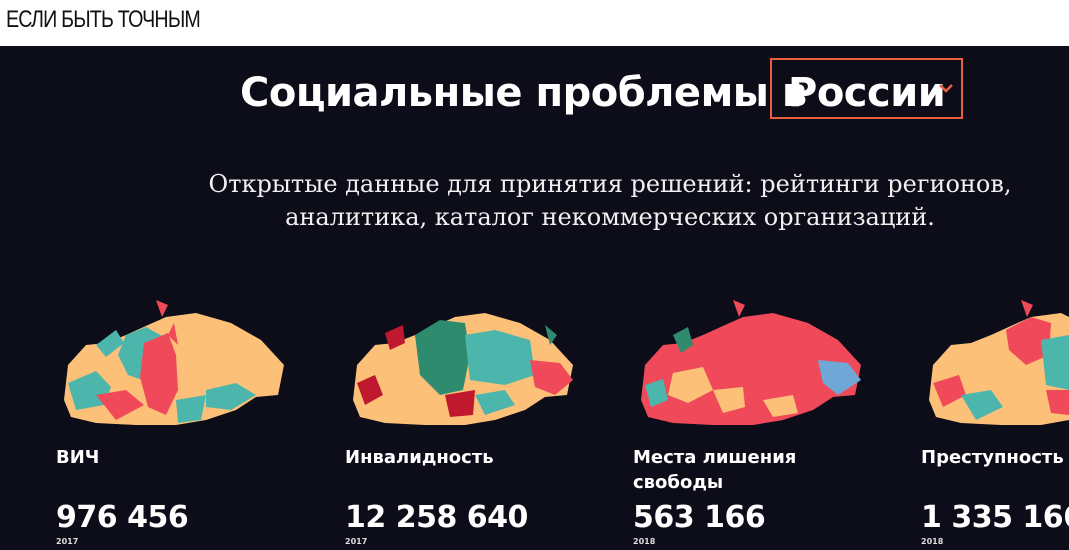 Image resolution: width=1069 pixels, height=550 pixels. I want to click on stat-card-value: 563 166, so click(699, 517).